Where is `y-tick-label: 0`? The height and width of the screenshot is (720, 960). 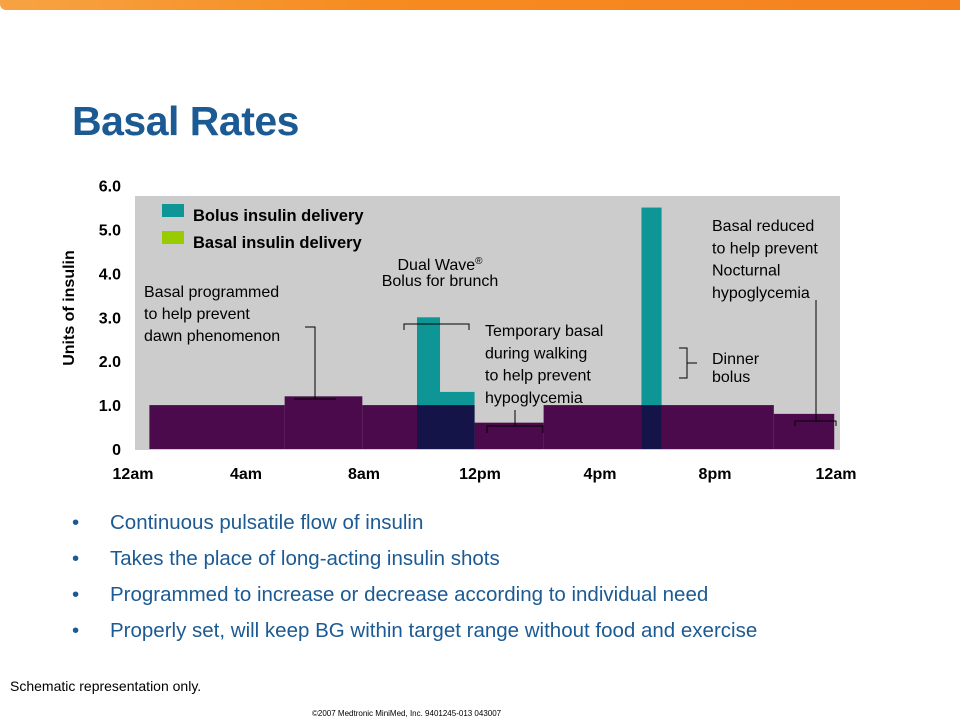 y-tick-label: 0 is located at coordinates (116, 450).